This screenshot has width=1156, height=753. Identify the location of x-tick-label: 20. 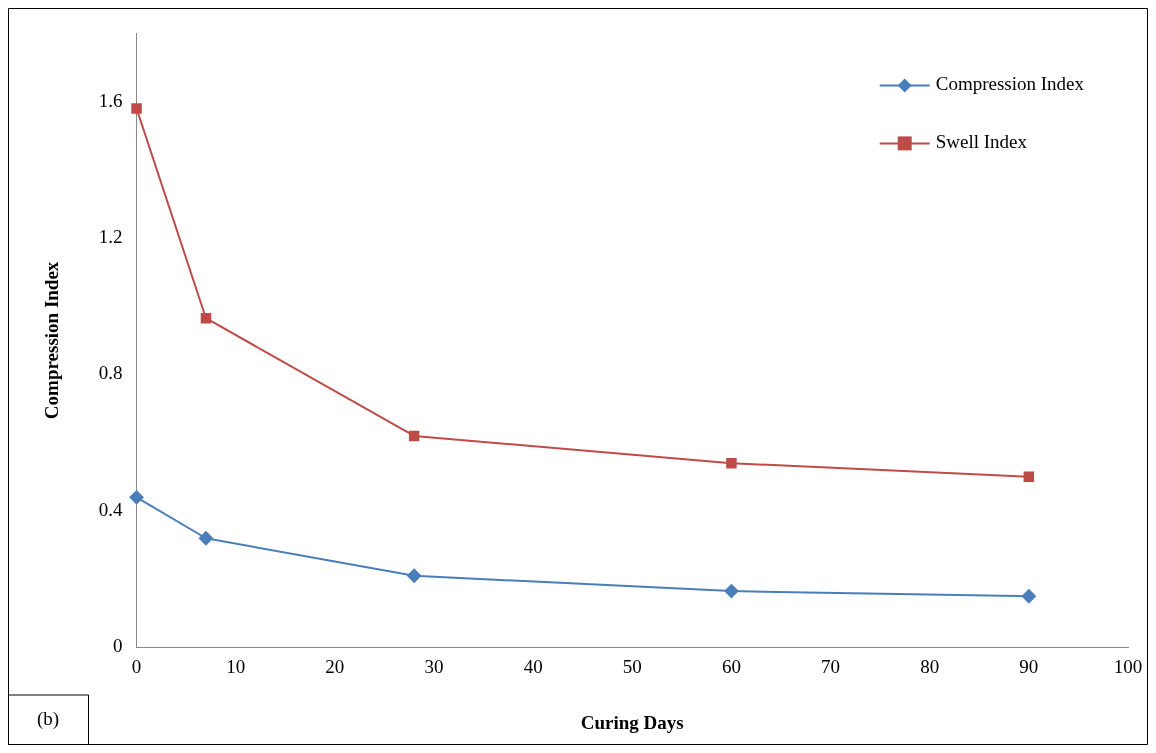
(335, 666).